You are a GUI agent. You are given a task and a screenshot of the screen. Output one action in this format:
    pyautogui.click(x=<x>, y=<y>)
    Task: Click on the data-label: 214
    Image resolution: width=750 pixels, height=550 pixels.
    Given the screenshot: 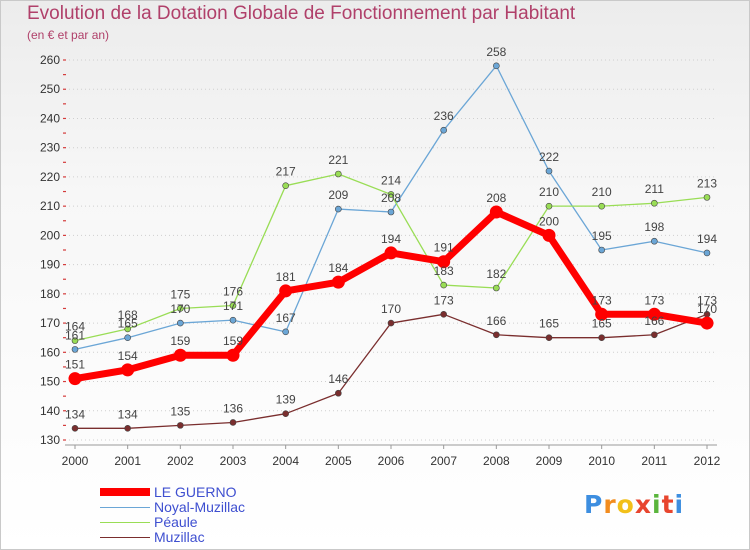 What is the action you would take?
    pyautogui.click(x=391, y=180)
    